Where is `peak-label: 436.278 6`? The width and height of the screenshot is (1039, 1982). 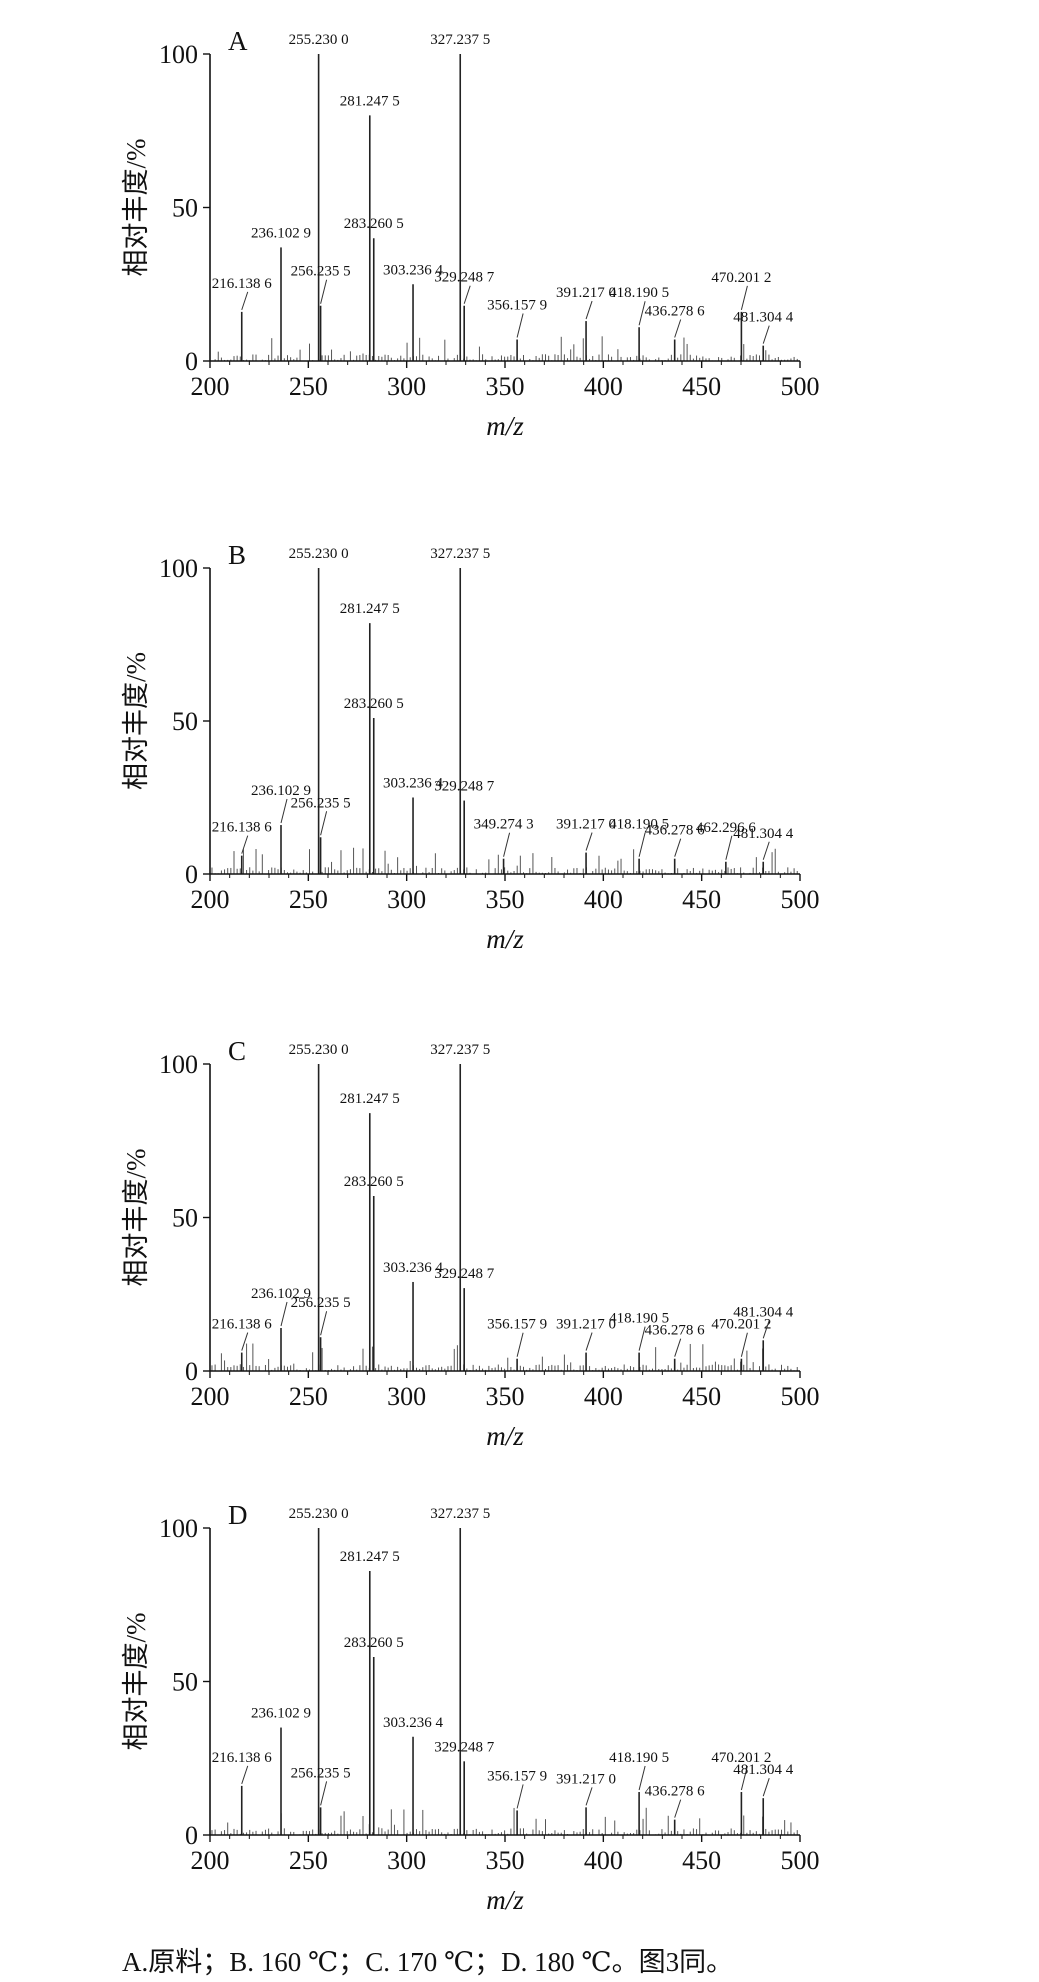 peak-label: 436.278 6 is located at coordinates (675, 1331).